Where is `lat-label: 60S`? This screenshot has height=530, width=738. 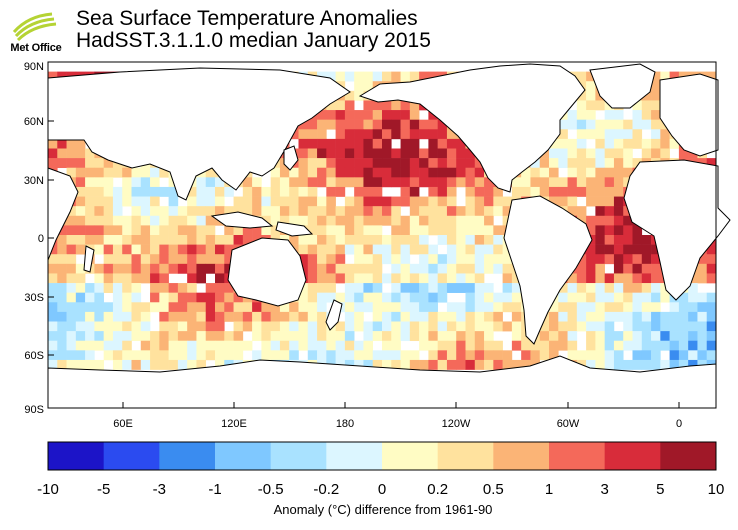
lat-label: 60S is located at coordinates (34, 356).